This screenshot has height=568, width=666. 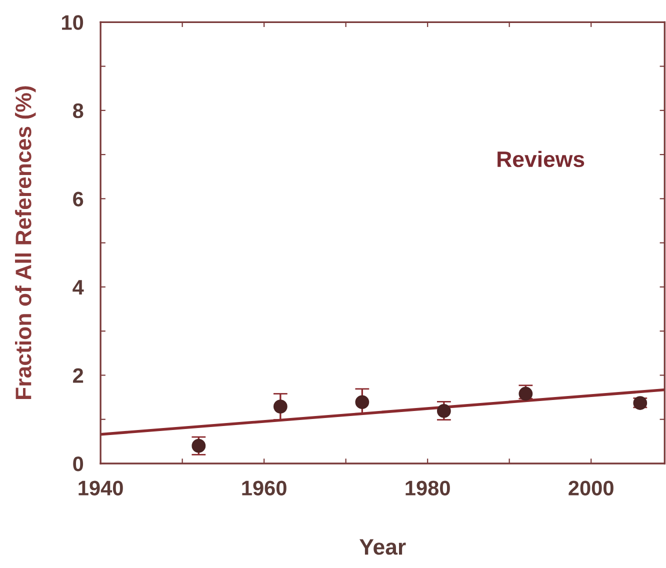 What do you see at coordinates (78, 287) in the screenshot?
I see `y-tick-label: 4` at bounding box center [78, 287].